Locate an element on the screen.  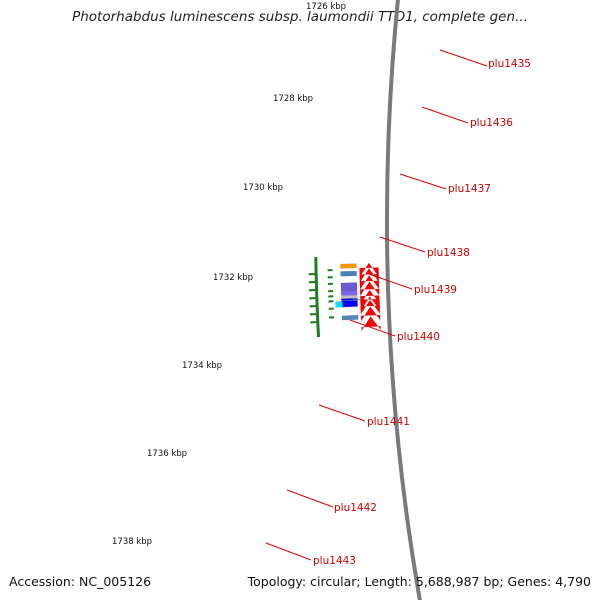
gene-label: plu1443 is located at coordinates (334, 561).